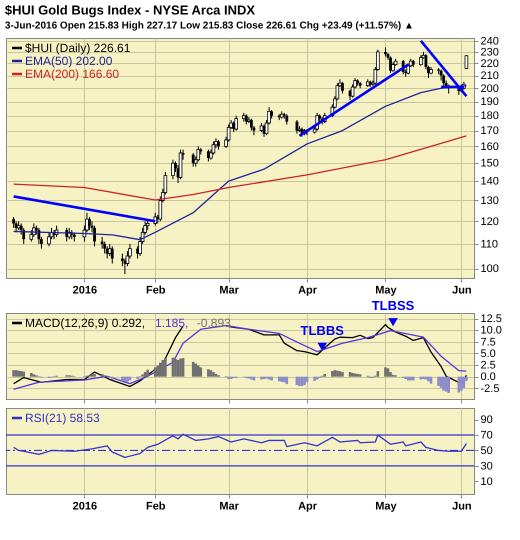 The image size is (520, 540). I want to click on legend-label: EMA(50) 202.00, so click(69, 61).